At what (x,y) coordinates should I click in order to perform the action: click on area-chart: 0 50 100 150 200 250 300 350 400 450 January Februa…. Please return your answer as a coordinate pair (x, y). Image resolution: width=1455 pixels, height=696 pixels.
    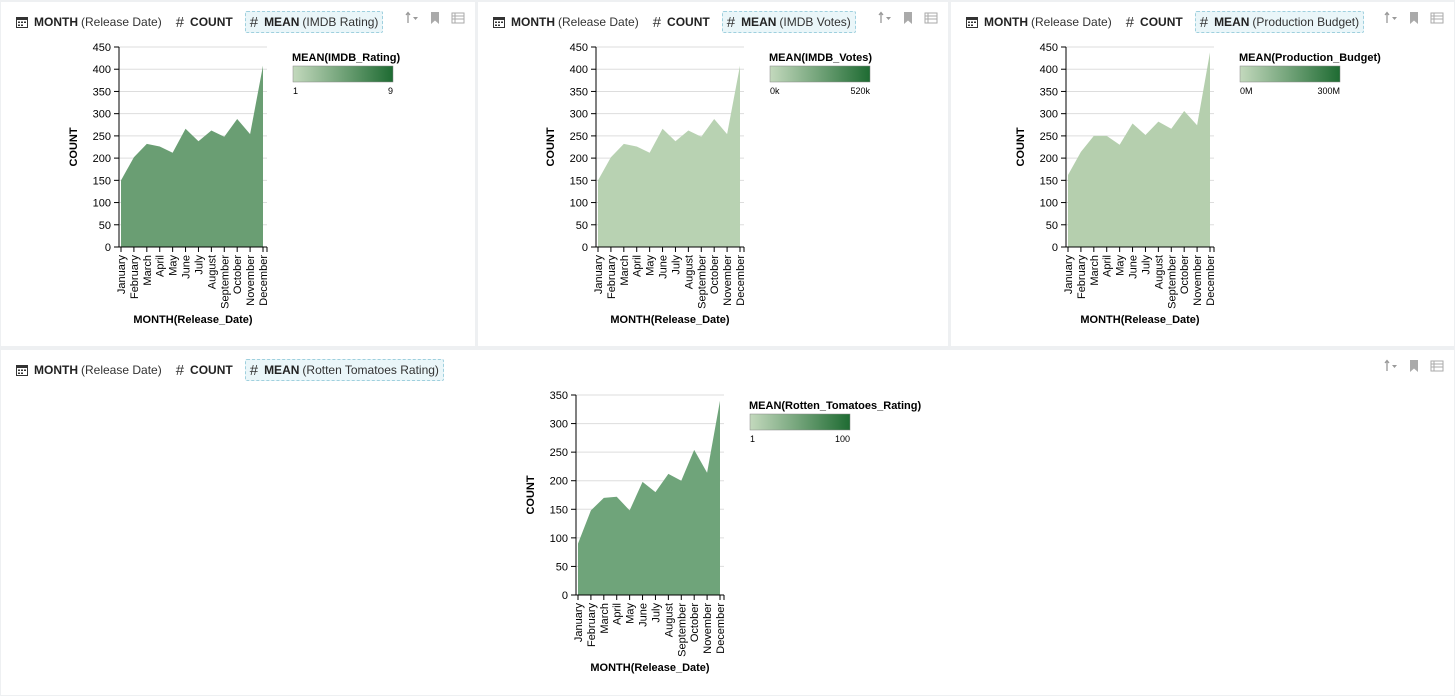
    Looking at the image, I should click on (1198, 184).